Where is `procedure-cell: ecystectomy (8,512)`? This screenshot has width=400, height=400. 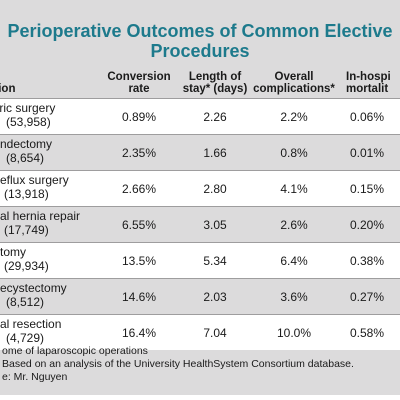 procedure-cell: ecystectomy (8,512) is located at coordinates (49, 296).